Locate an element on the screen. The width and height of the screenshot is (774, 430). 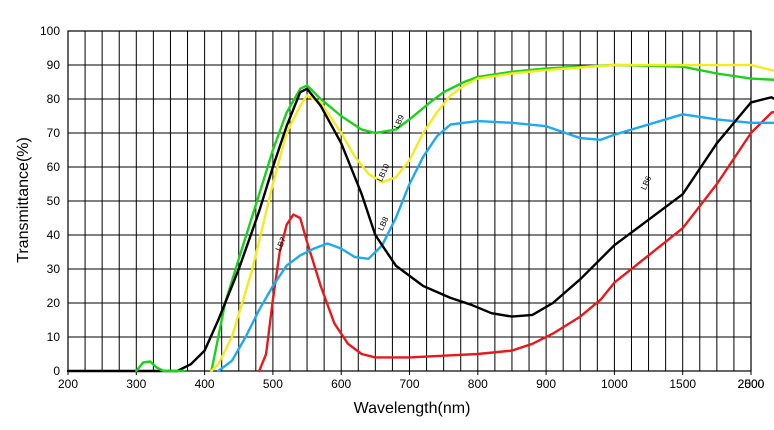
series-lb9-label: LB9 is located at coordinates (399, 121).